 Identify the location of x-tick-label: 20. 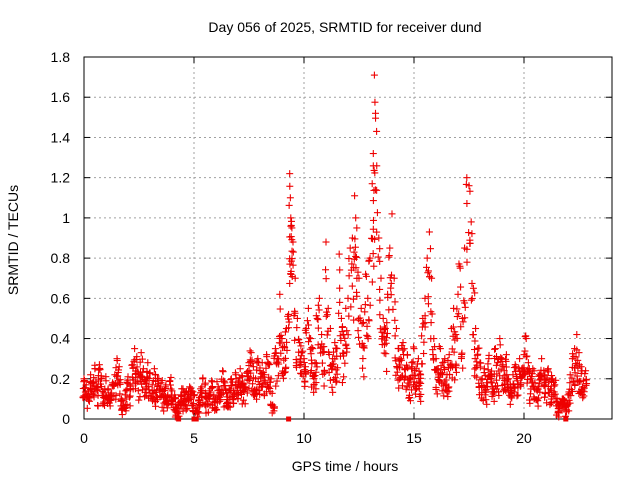
(524, 438).